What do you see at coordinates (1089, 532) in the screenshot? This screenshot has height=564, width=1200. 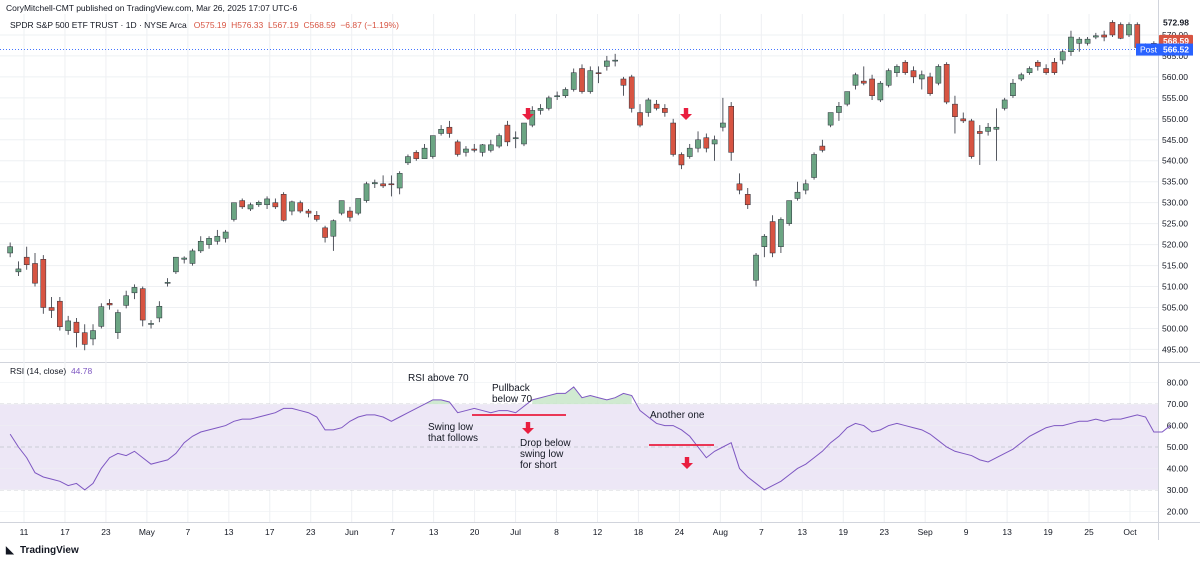 I see `time-tick-label: 25` at bounding box center [1089, 532].